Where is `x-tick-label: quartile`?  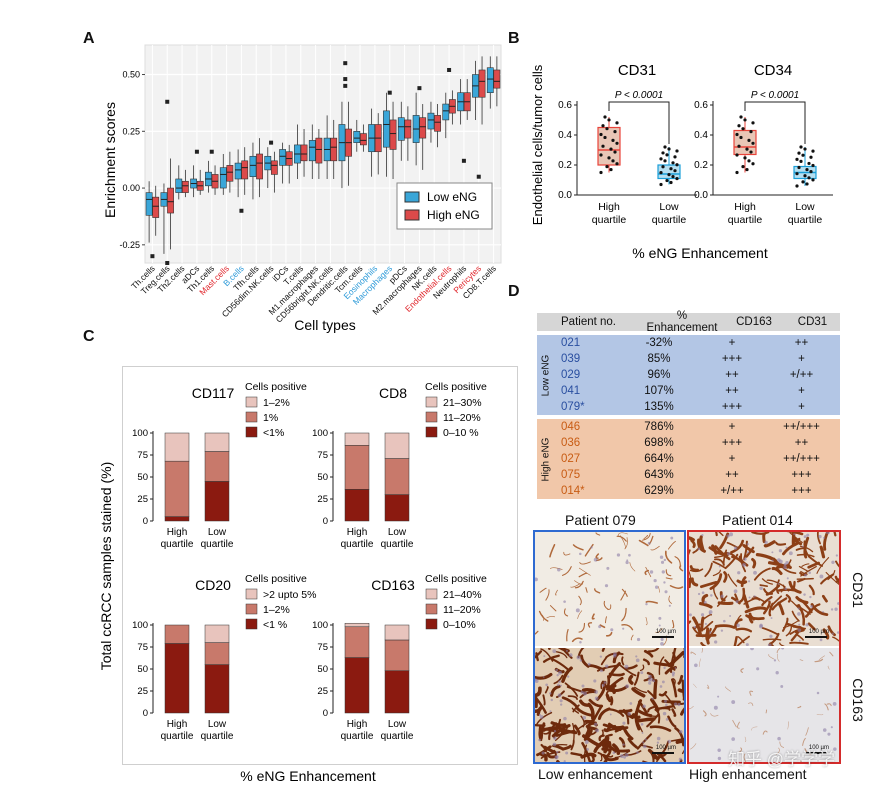
x-tick-label: quartile is located at coordinates (357, 544).